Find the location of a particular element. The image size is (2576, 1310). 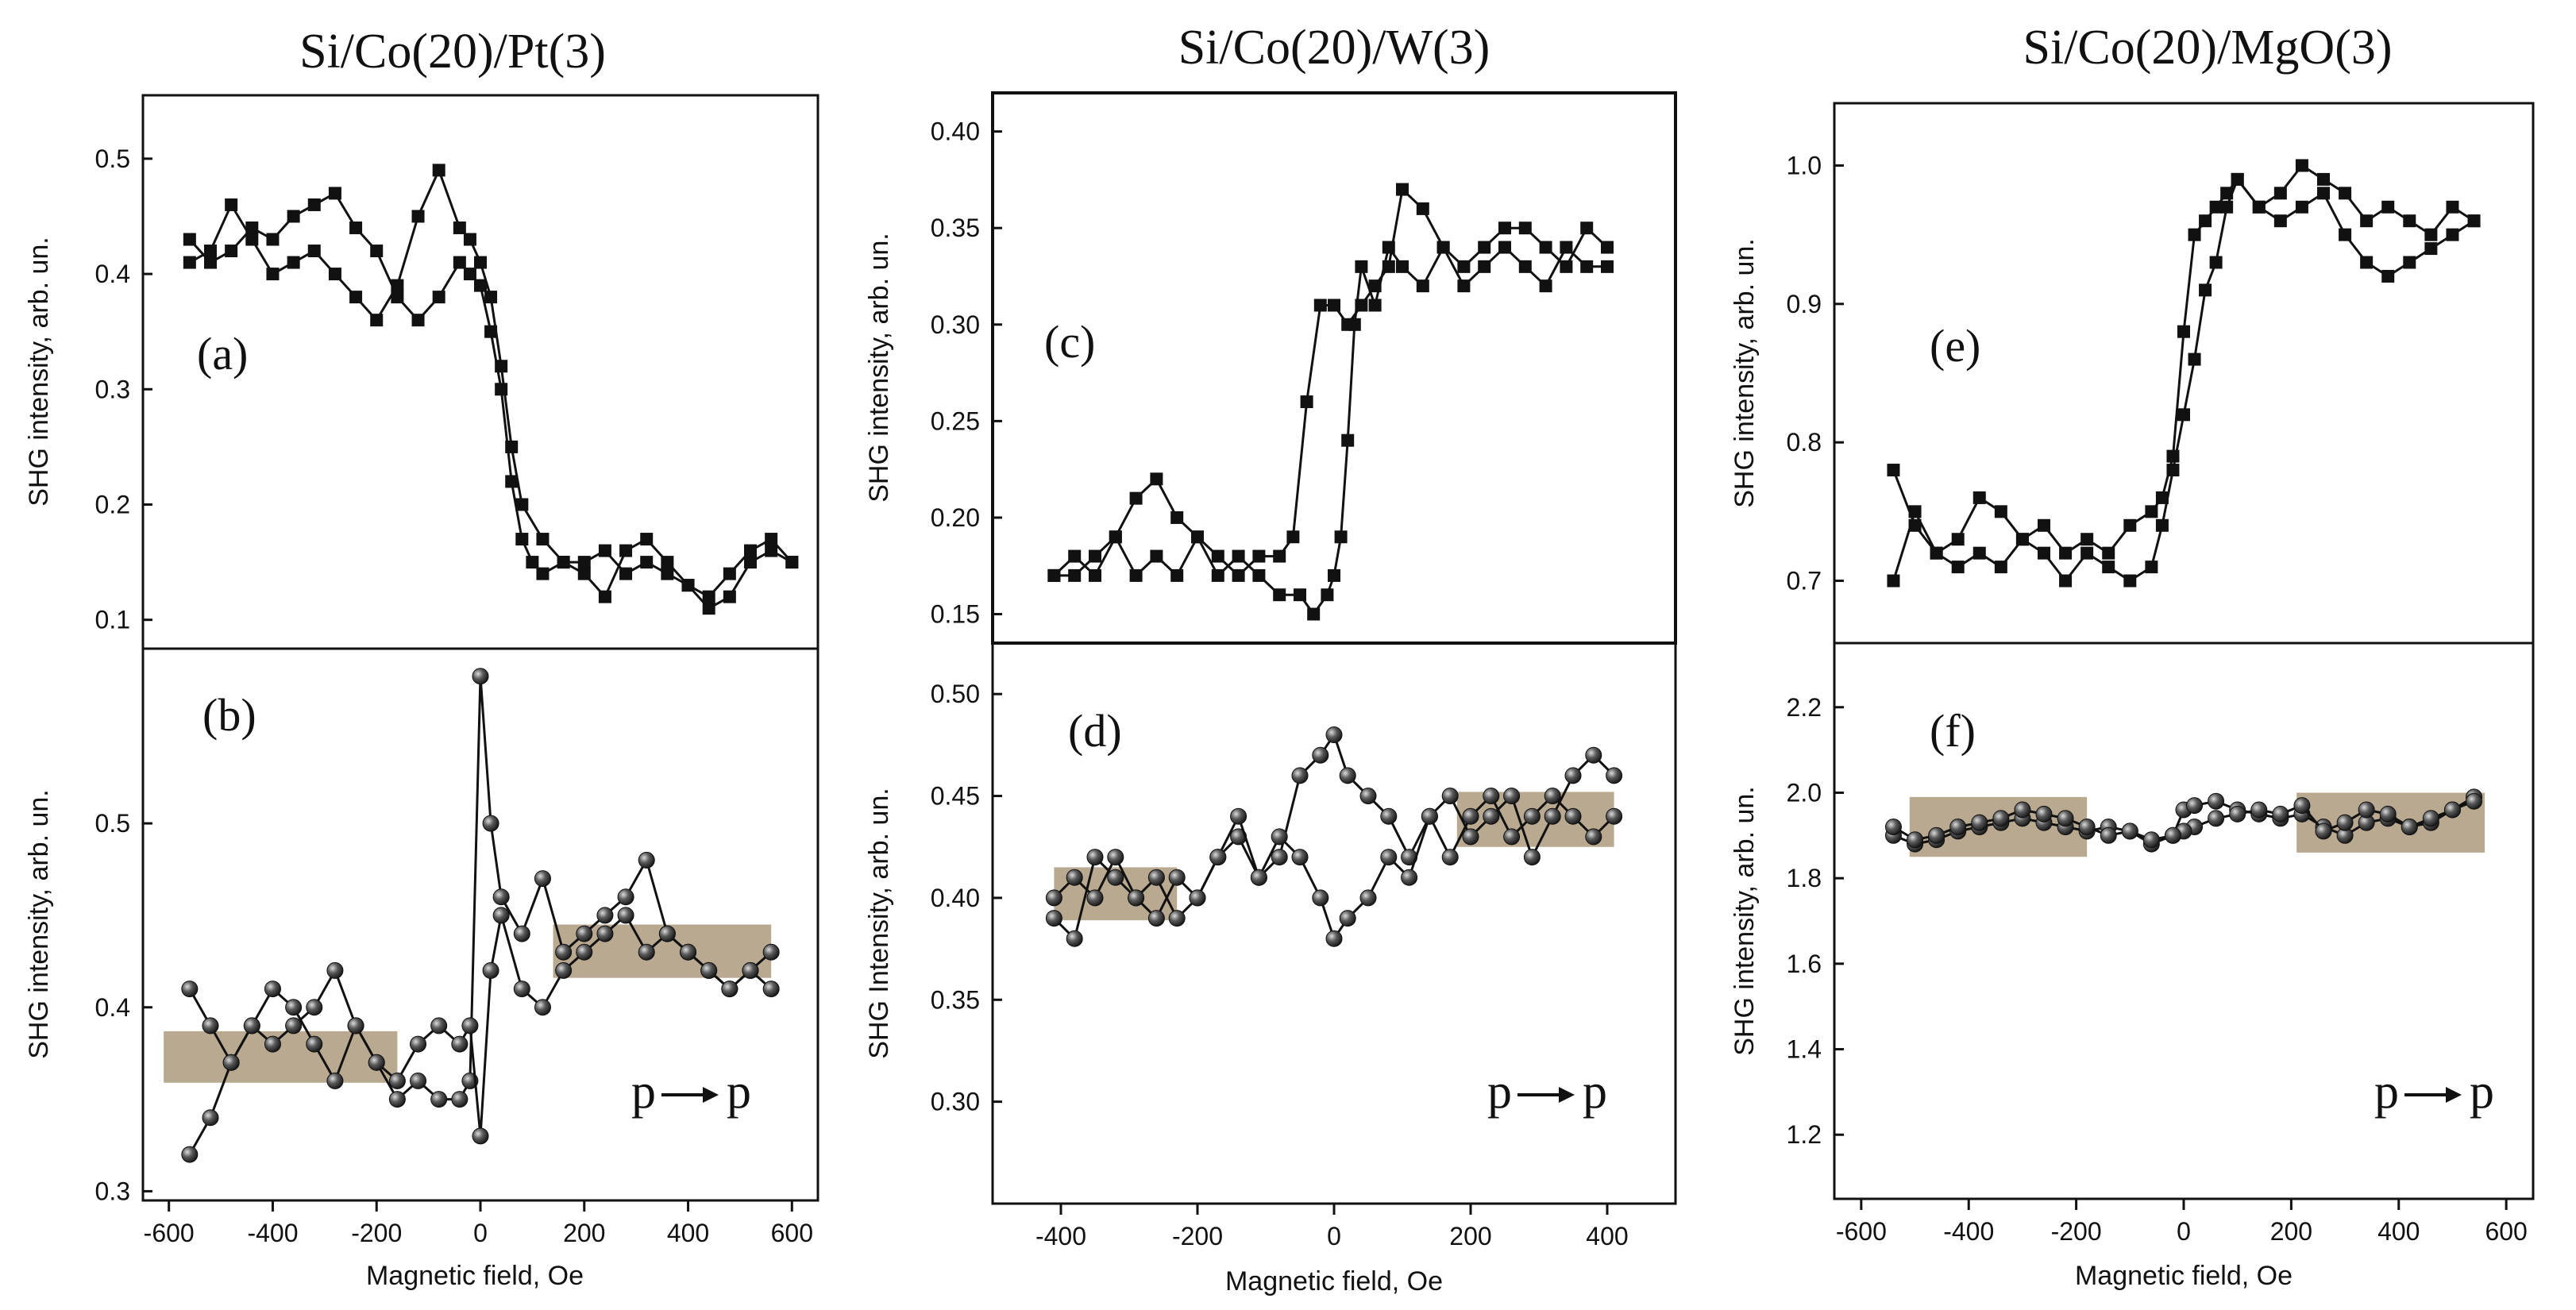

panel-d-label: (d) is located at coordinates (1095, 731).